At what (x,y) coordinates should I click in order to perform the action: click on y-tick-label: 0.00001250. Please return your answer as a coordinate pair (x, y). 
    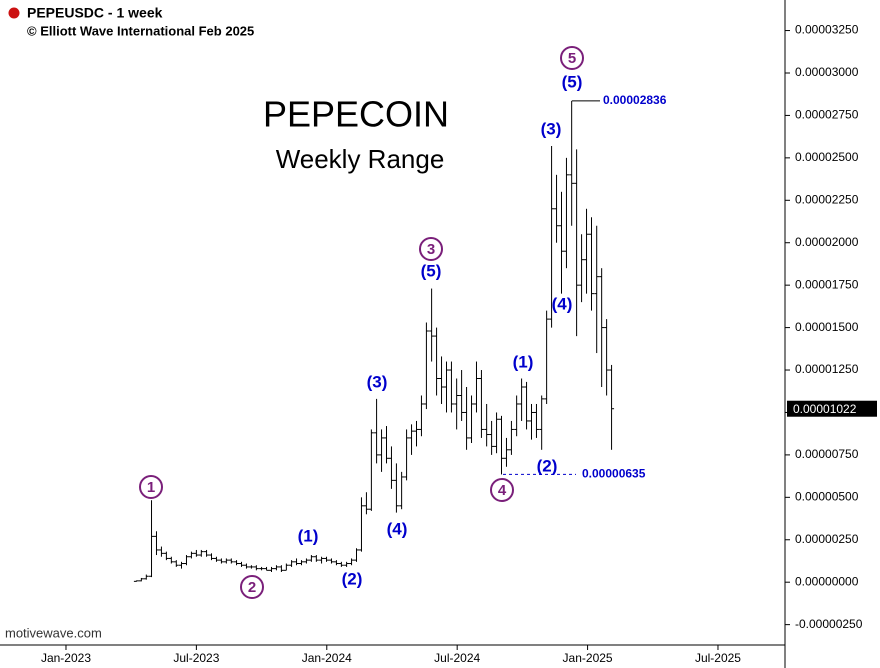
    Looking at the image, I should click on (827, 369).